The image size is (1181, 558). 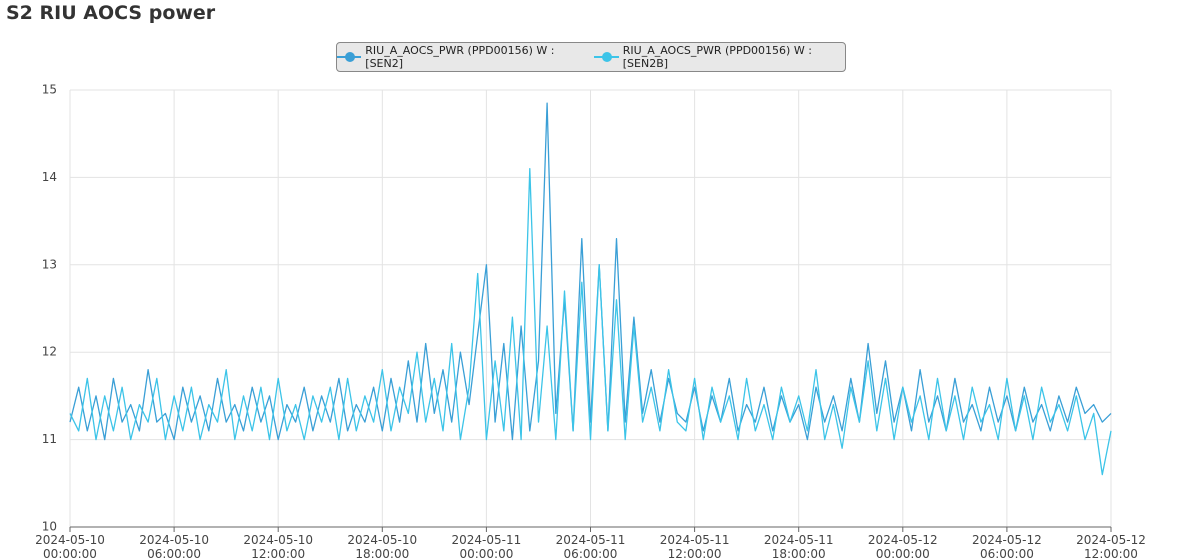 I want to click on legend-label: RIU_A_AOCS_PWR (PPD00156) W : [SEN2B], so click(x=717, y=57).